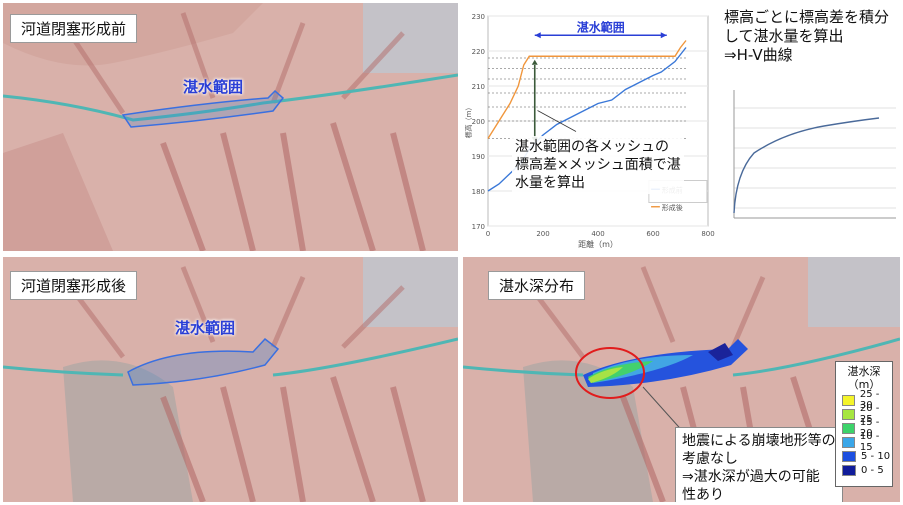 This screenshot has height=505, width=903. Describe the element at coordinates (203, 108) in the screenshot. I see `inundation-outline-before` at that location.